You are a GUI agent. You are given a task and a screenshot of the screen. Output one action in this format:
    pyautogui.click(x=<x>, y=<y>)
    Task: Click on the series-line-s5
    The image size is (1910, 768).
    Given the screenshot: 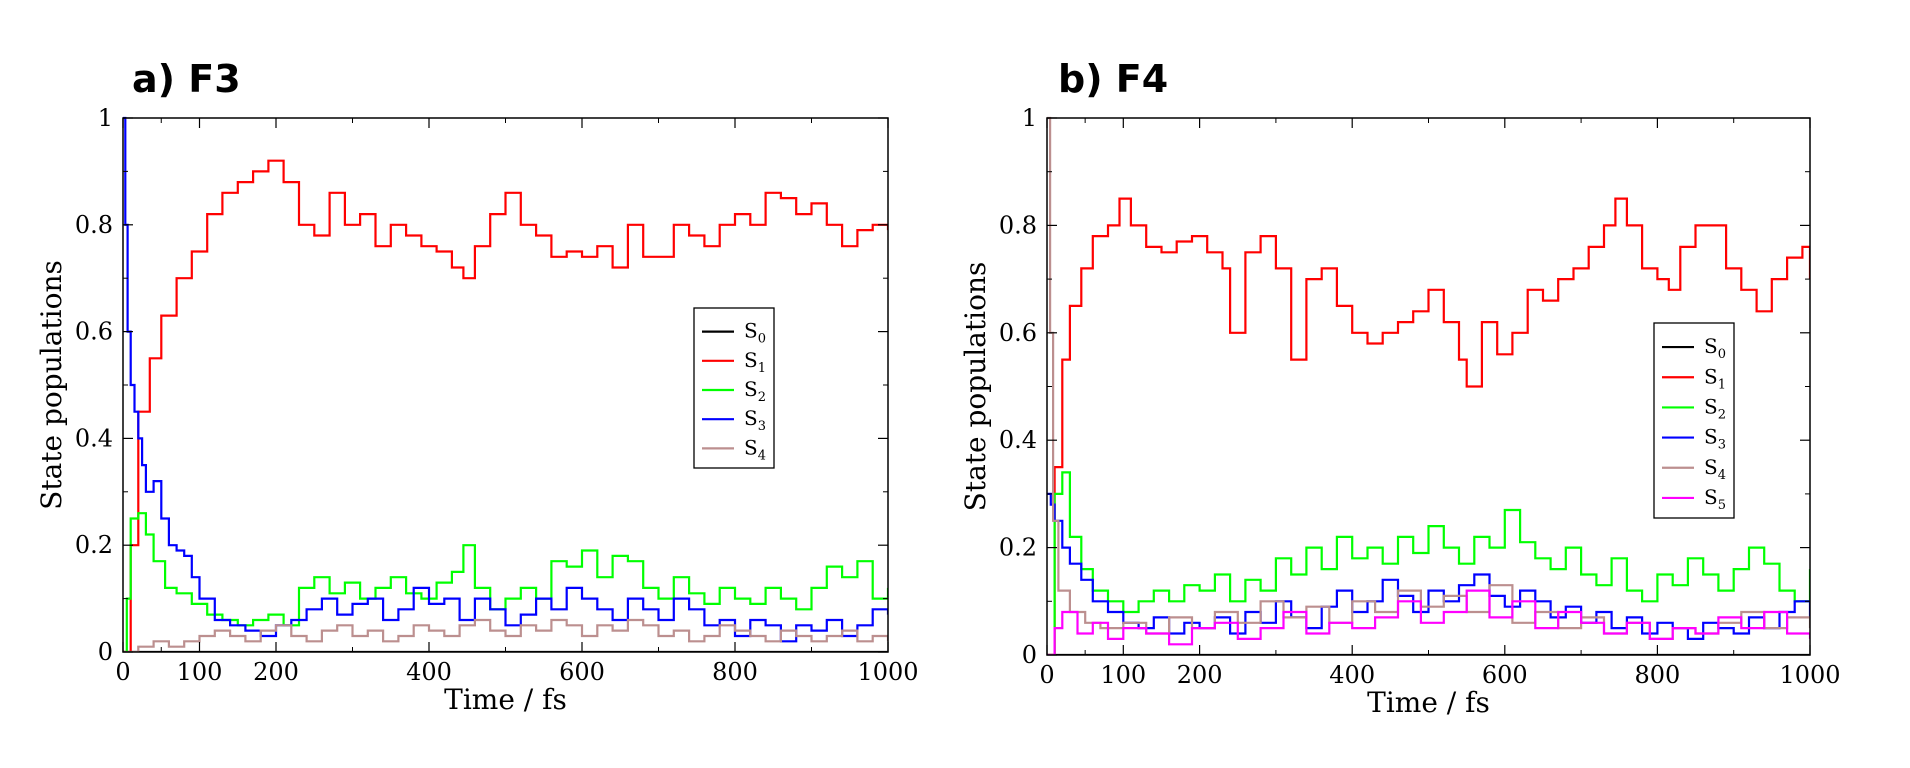 What is the action you would take?
    pyautogui.click(x=1428, y=622)
    